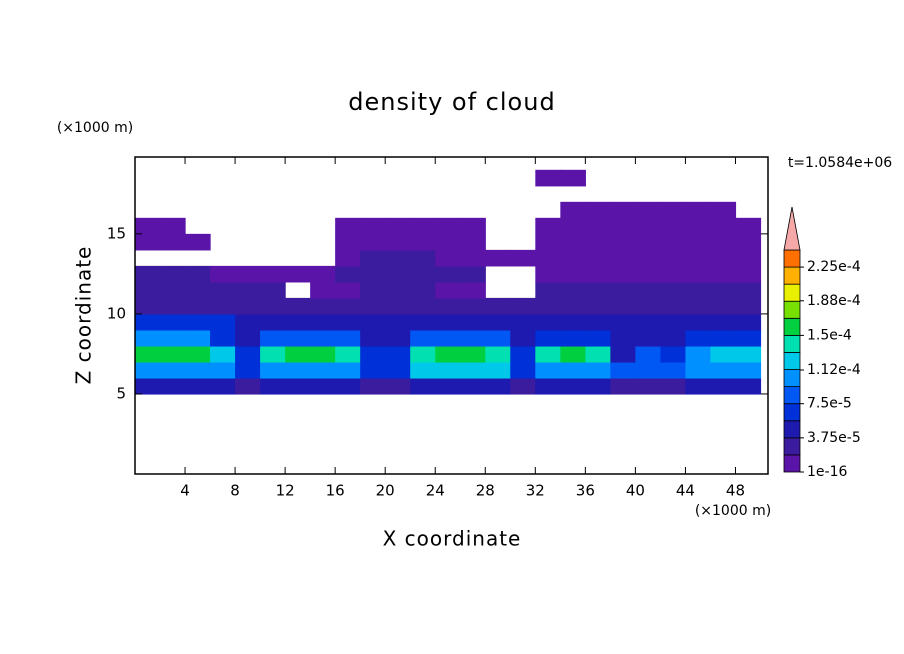 The height and width of the screenshot is (654, 904). Describe the element at coordinates (535, 491) in the screenshot. I see `x-tick-label: 32` at that location.